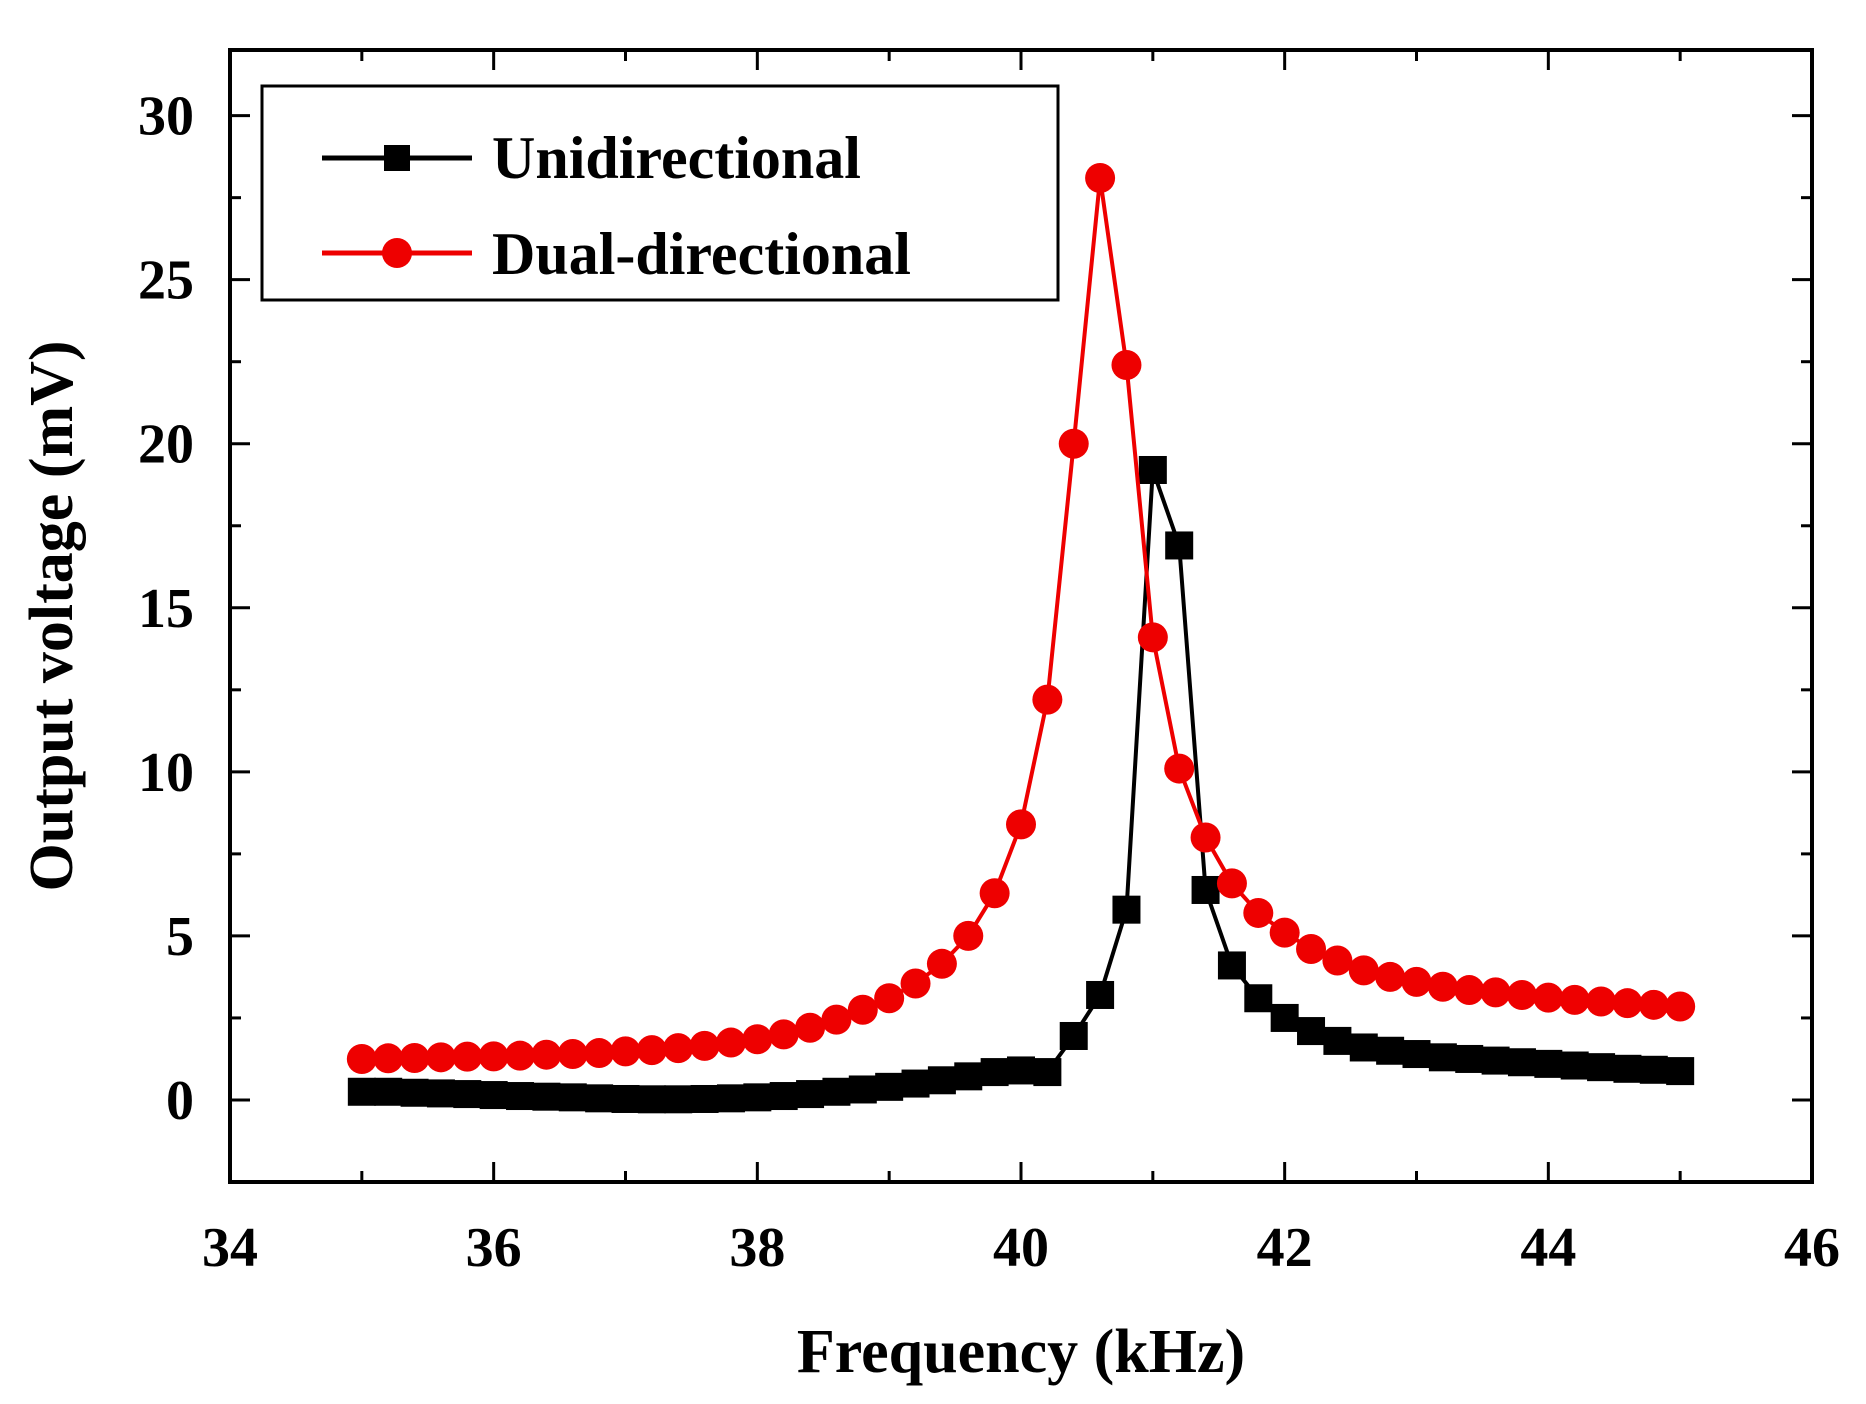 The height and width of the screenshot is (1404, 1866). I want to click on y-tick-label: 15, so click(166, 609).